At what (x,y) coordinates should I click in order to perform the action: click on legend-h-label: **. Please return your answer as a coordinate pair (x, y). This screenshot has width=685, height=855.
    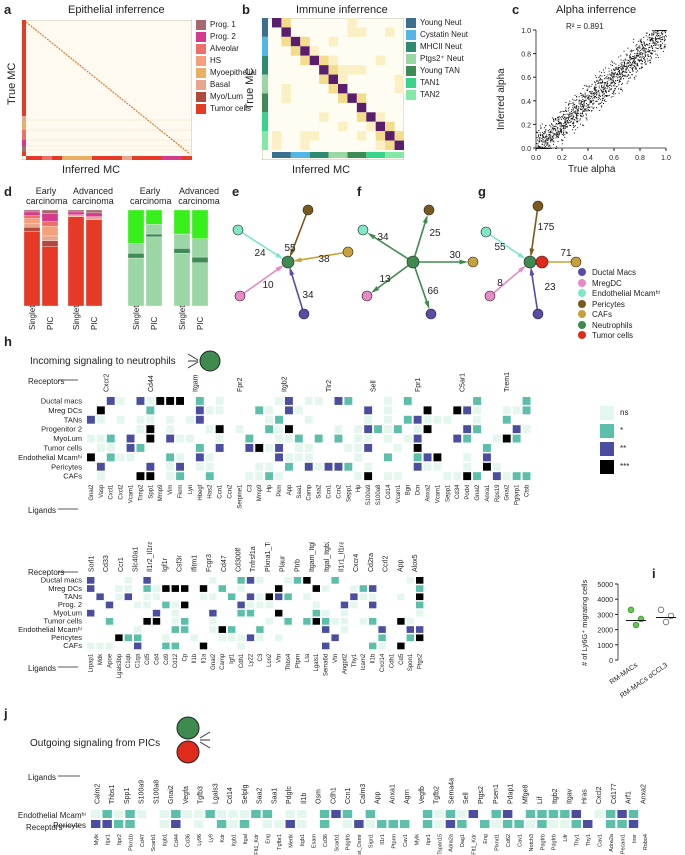
    Looking at the image, I should click on (623, 448).